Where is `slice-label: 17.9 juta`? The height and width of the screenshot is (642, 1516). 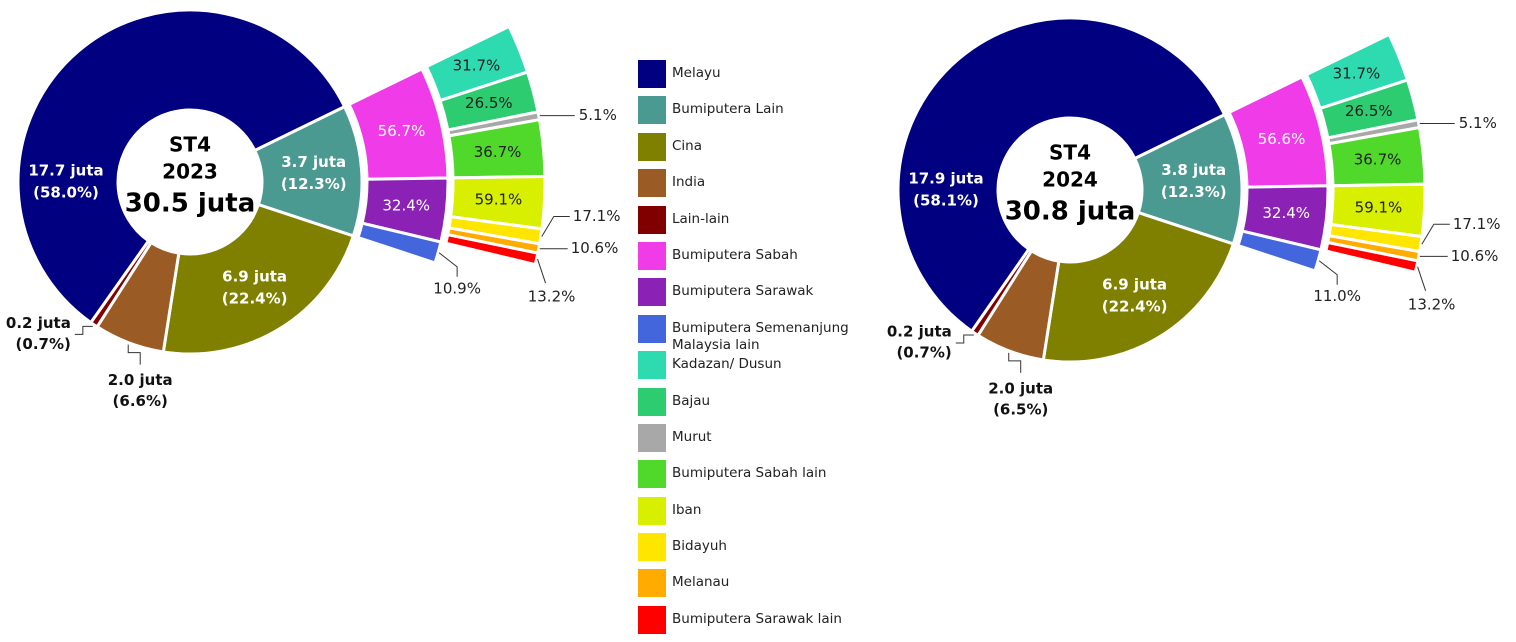
slice-label: 17.9 juta is located at coordinates (945, 179).